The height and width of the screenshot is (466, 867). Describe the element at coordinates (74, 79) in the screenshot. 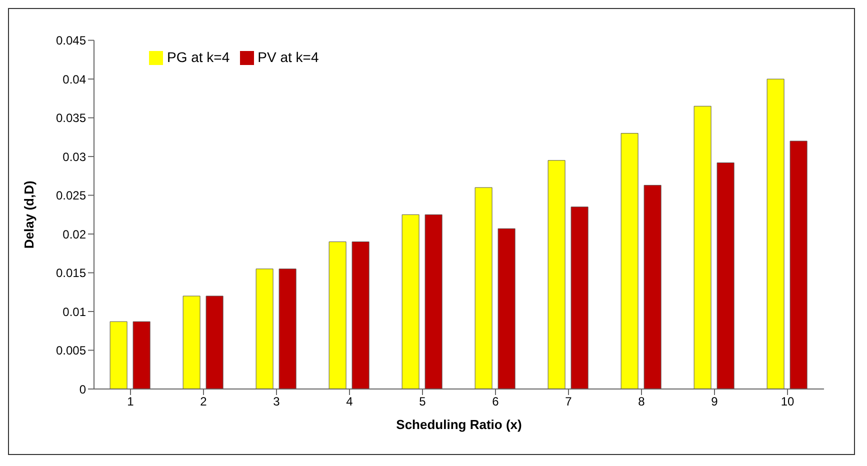

I see `y-tick-label: 0.04` at that location.